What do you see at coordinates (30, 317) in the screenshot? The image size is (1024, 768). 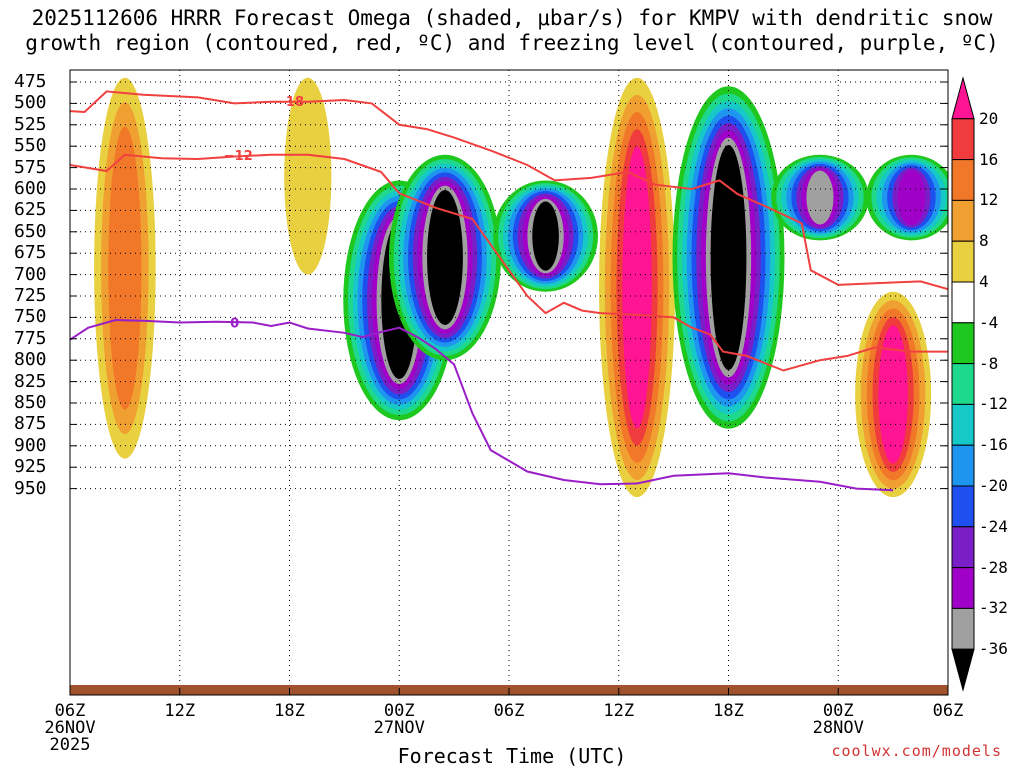 I see `y-tick-label-750: 750` at bounding box center [30, 317].